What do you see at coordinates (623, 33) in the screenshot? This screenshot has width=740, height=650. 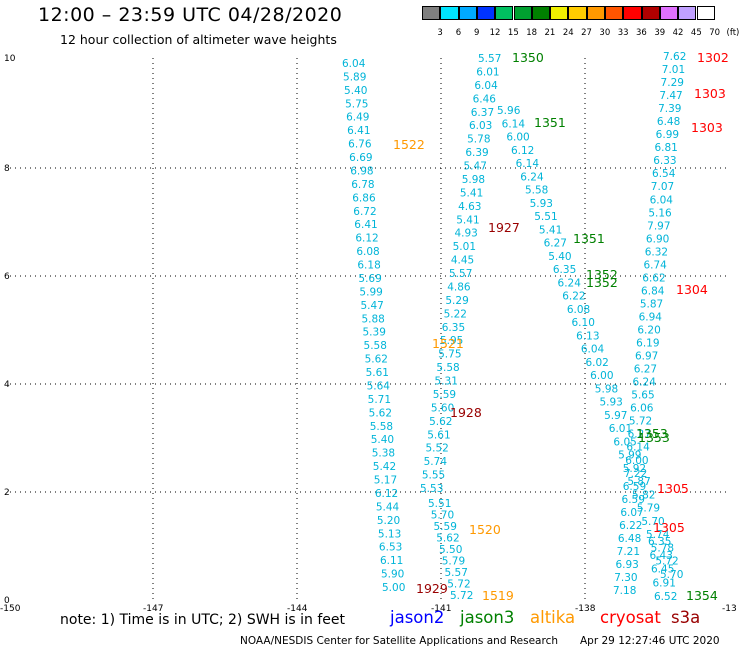 I see `colorbar-label: 33` at bounding box center [623, 33].